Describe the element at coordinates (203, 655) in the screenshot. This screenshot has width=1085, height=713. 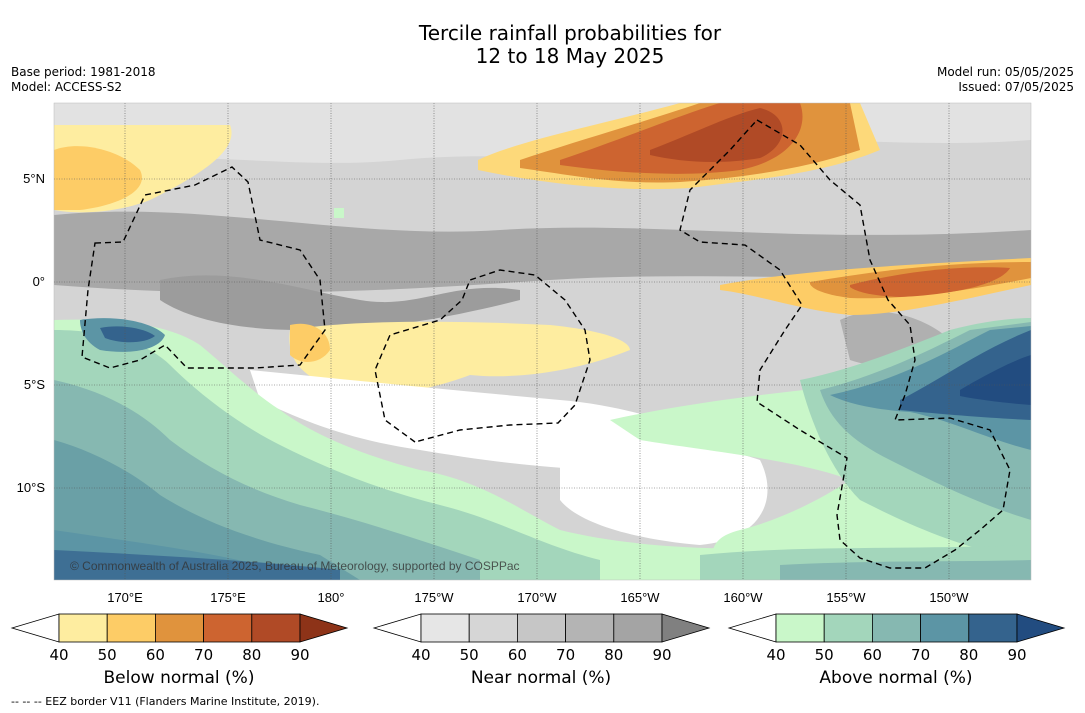
I see `colorbar-0-tick-3: 70` at that location.